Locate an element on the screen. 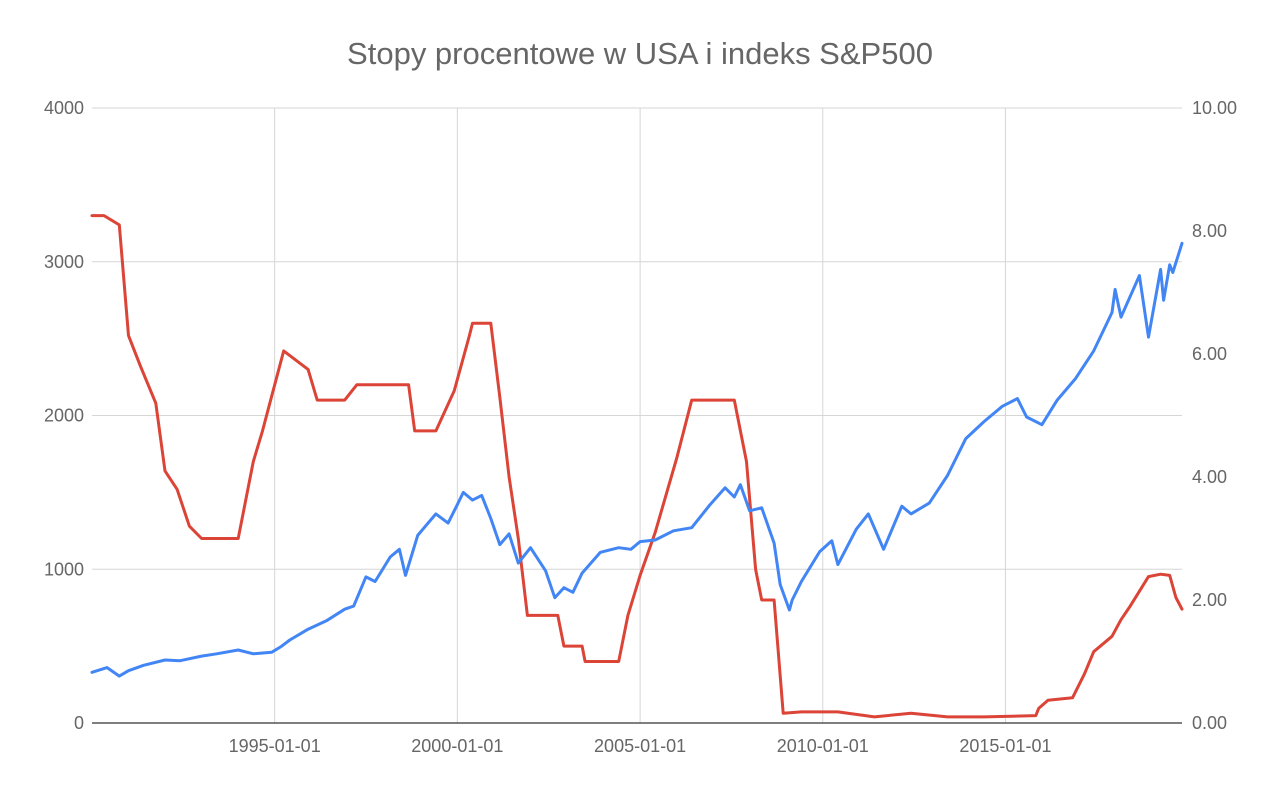 The image size is (1280, 792). x-tick-label: 2005-01-01 is located at coordinates (640, 746).